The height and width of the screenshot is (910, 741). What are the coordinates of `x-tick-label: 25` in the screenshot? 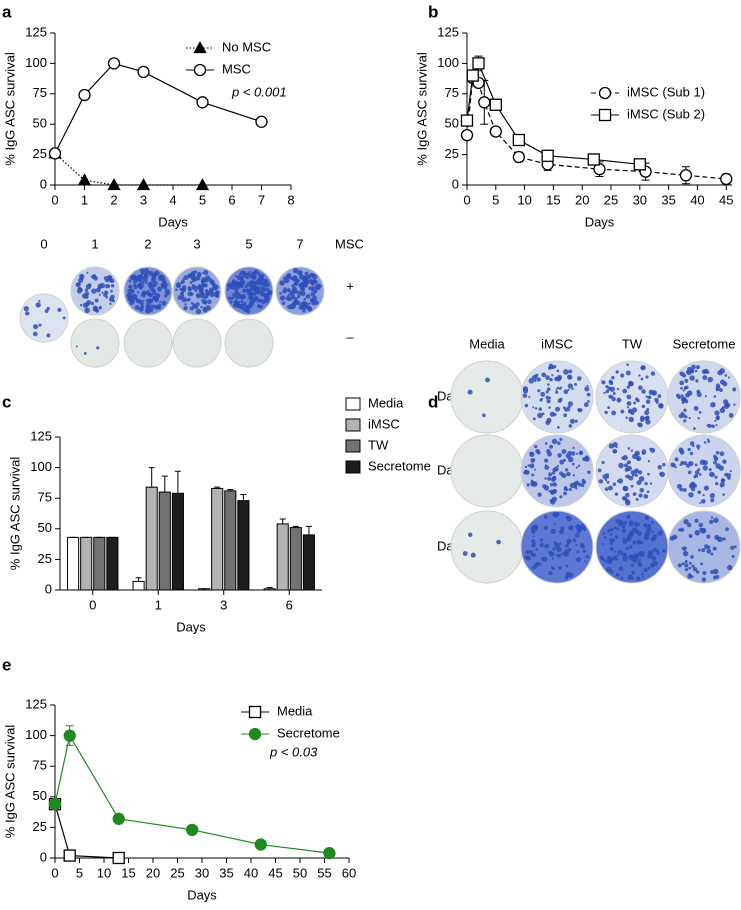 It's located at (611, 199).